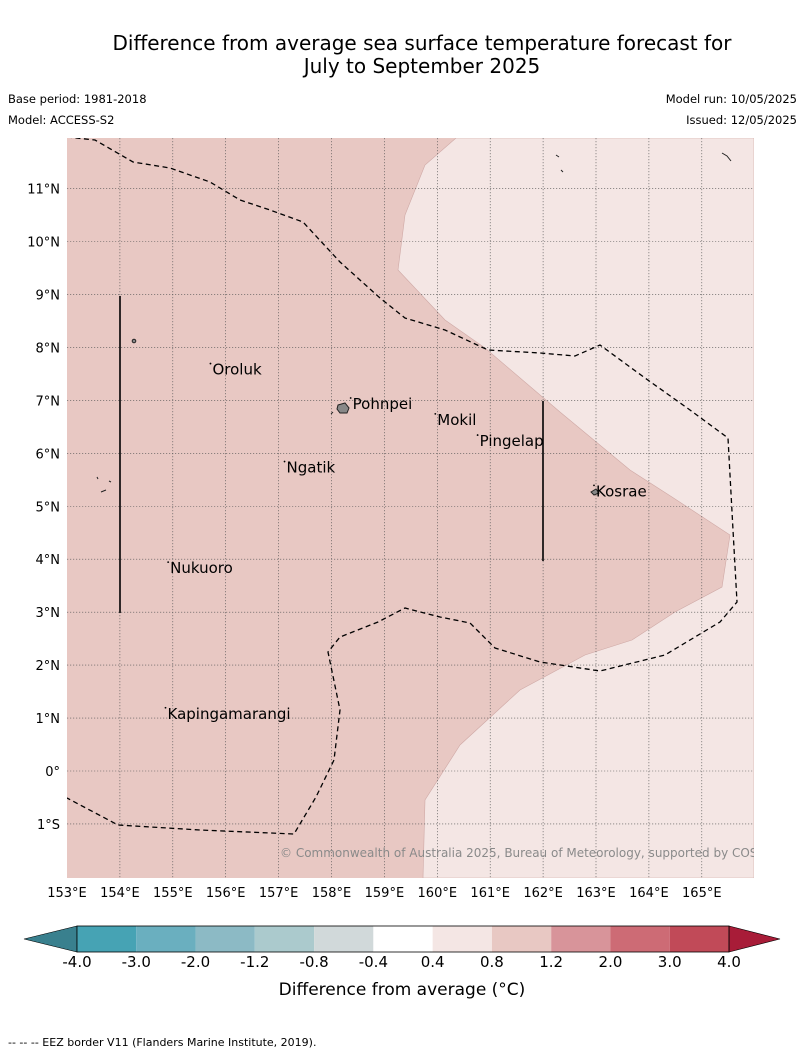 The image size is (804, 1058). Describe the element at coordinates (543, 893) in the screenshot. I see `longitude-label: 162°E` at that location.